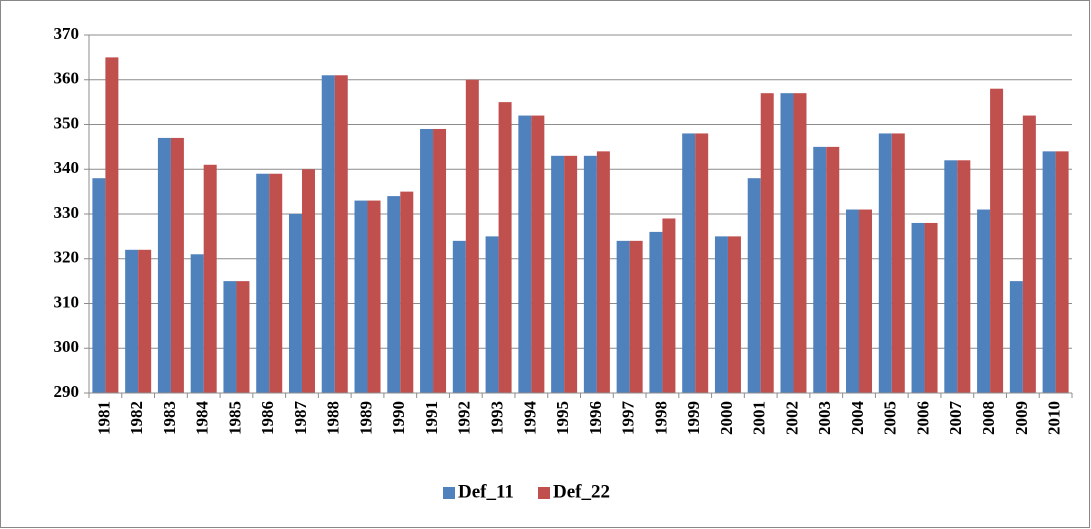 The width and height of the screenshot is (1091, 529). I want to click on y-tick-label: 370, so click(67, 33).